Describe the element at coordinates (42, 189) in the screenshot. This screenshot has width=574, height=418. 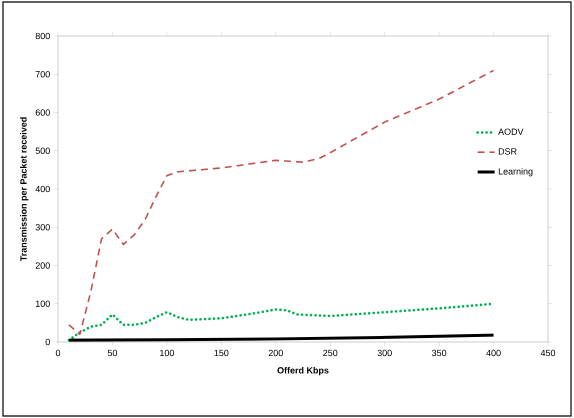
I see `y-tick-label: 400` at that location.